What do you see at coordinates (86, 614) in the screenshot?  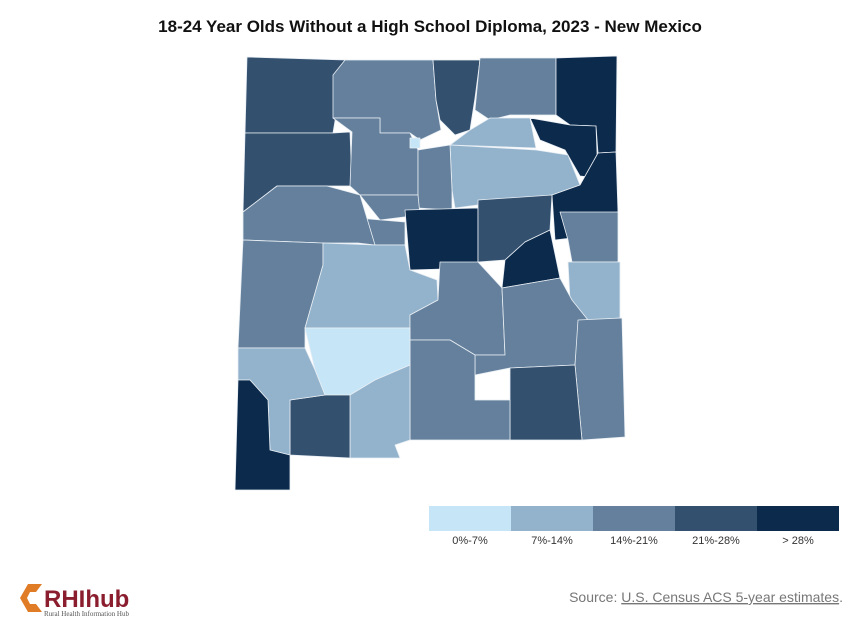 I see `logo-tagline: Rural Health Information Hub` at bounding box center [86, 614].